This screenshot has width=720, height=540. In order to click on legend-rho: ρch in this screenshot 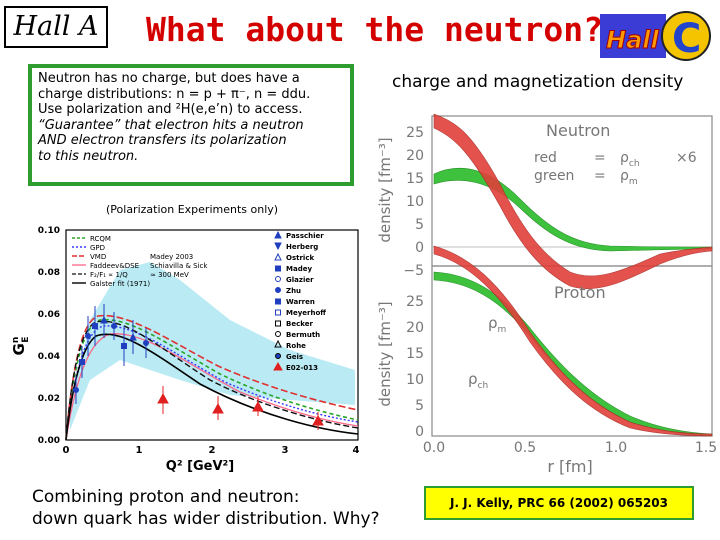, I will do `click(630, 159)`.